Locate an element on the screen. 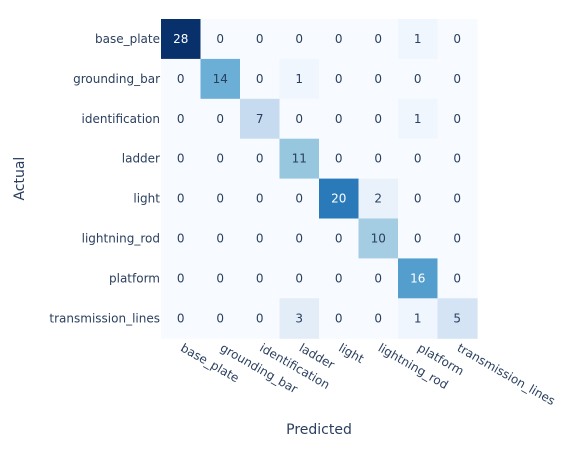 The image size is (576, 449). cell-value-label: 5 is located at coordinates (457, 318).